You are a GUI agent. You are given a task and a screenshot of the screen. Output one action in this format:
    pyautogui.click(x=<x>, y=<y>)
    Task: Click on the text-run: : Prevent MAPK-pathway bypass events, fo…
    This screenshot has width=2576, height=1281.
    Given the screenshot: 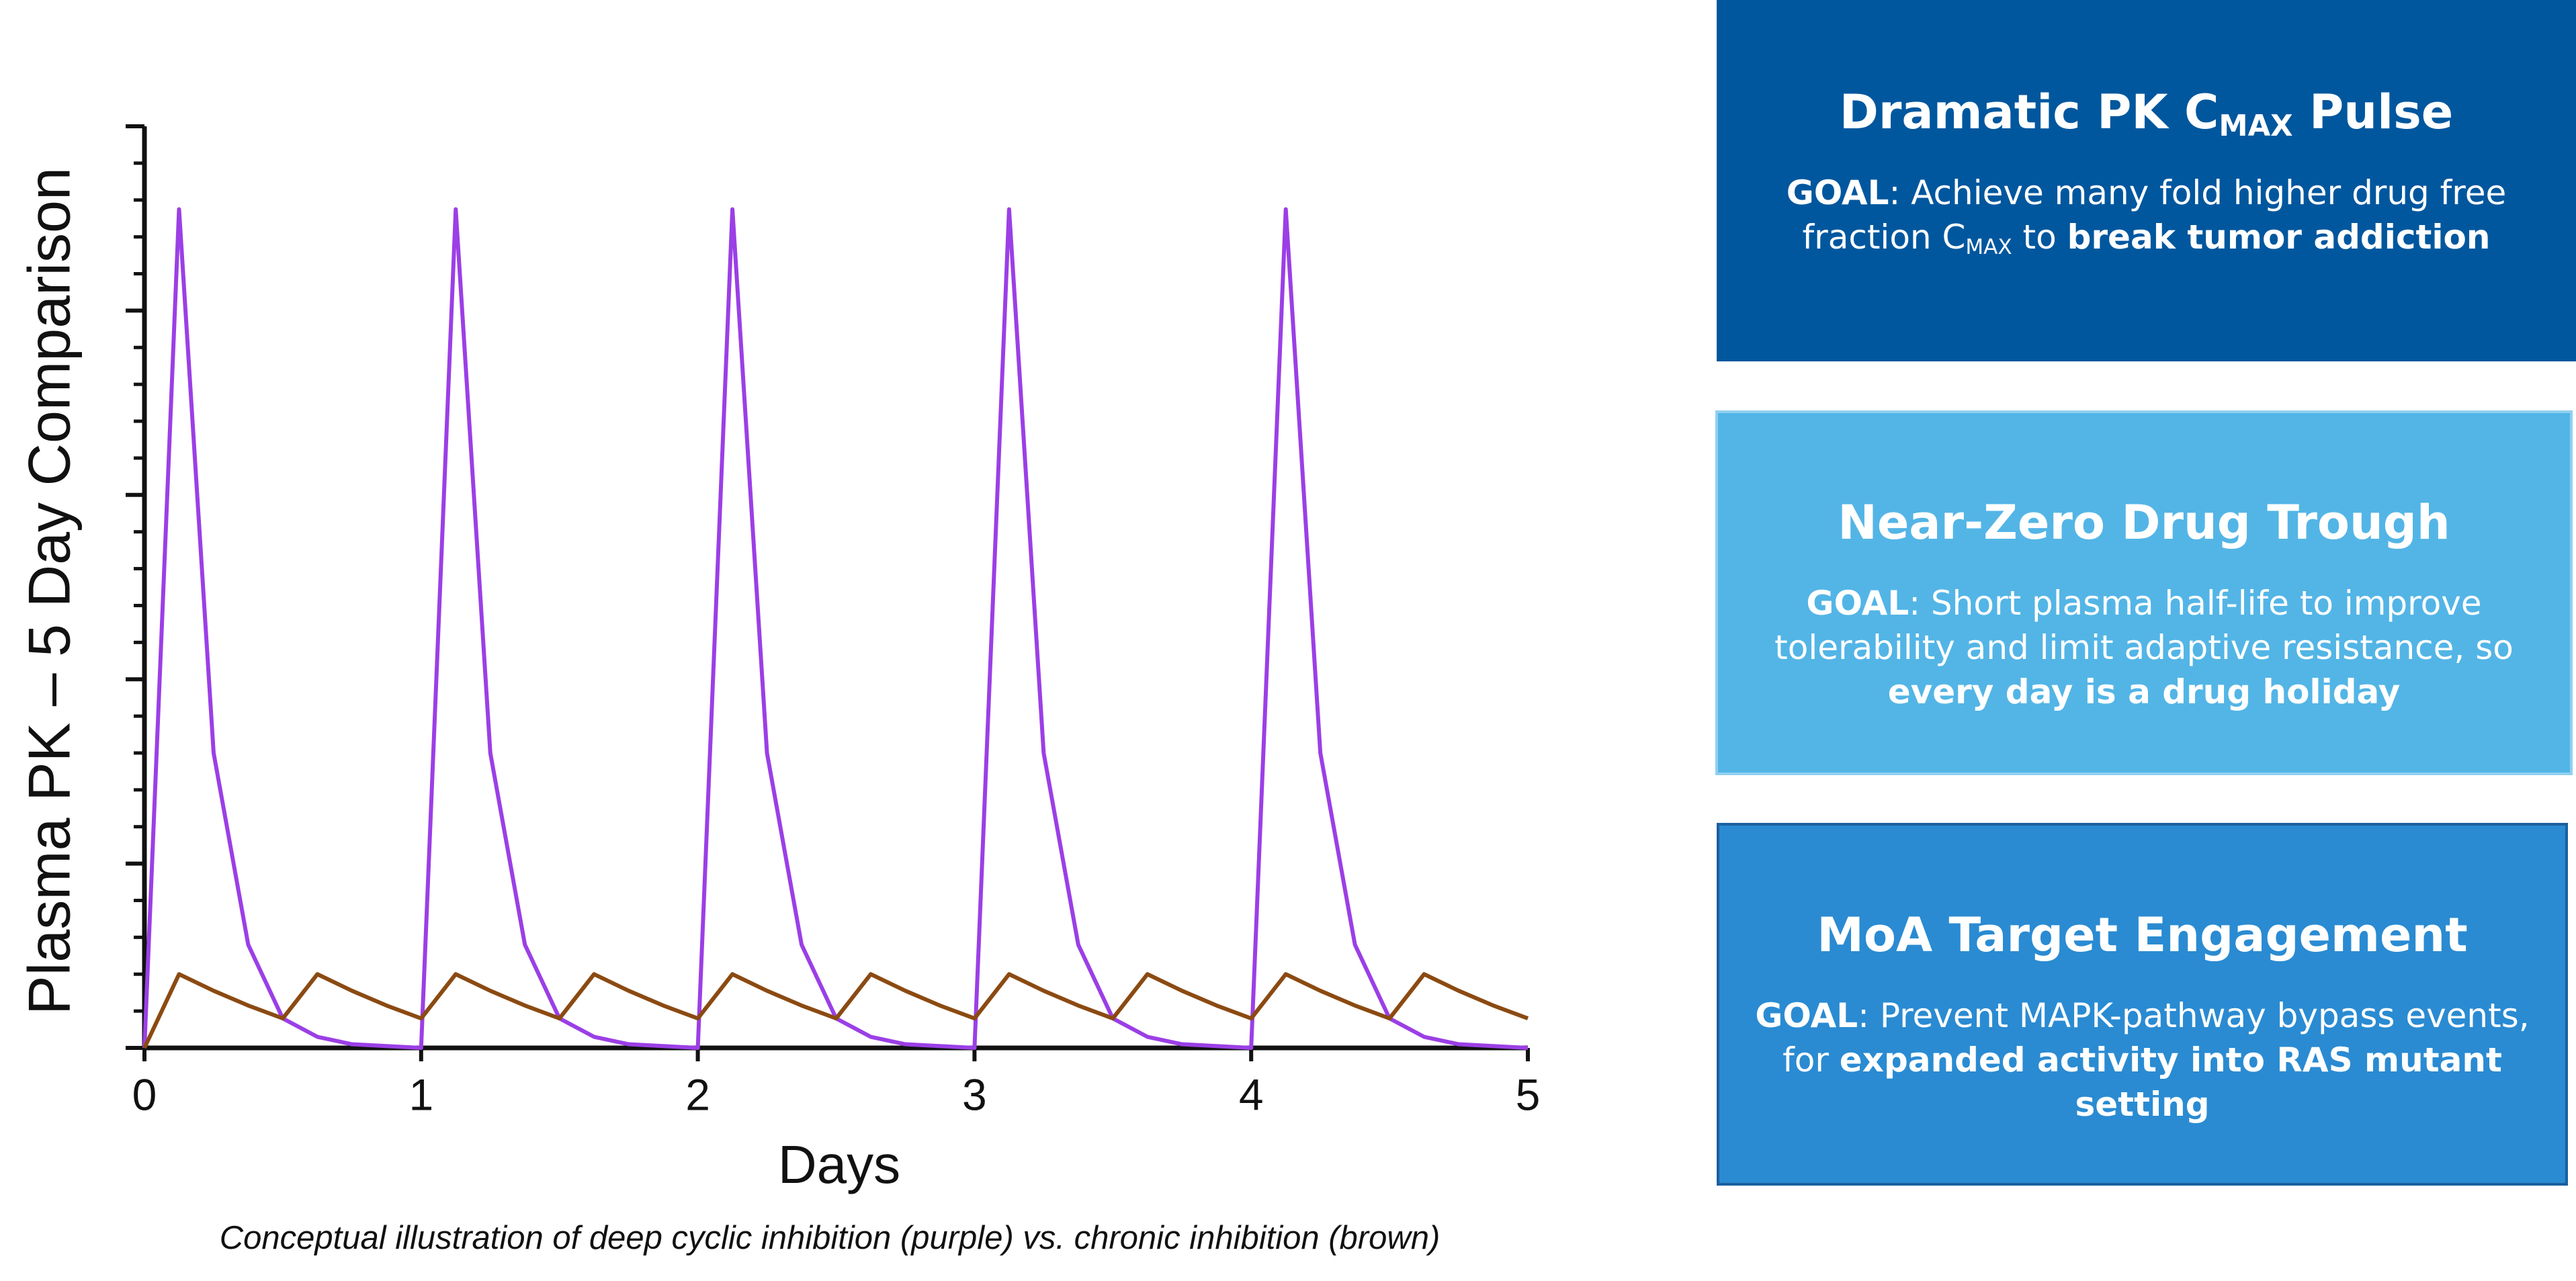 What is the action you would take?
    pyautogui.click(x=2156, y=1037)
    